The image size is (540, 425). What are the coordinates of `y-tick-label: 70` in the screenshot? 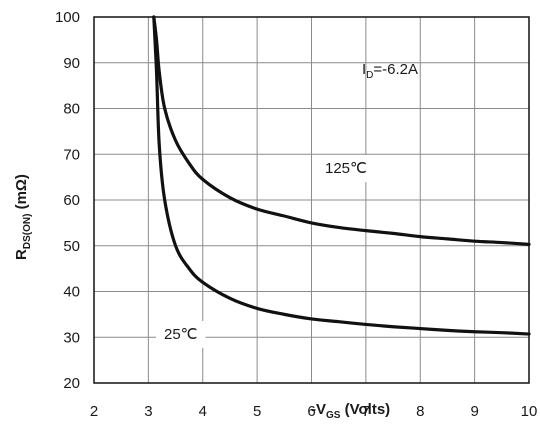 It's located at (71, 154).